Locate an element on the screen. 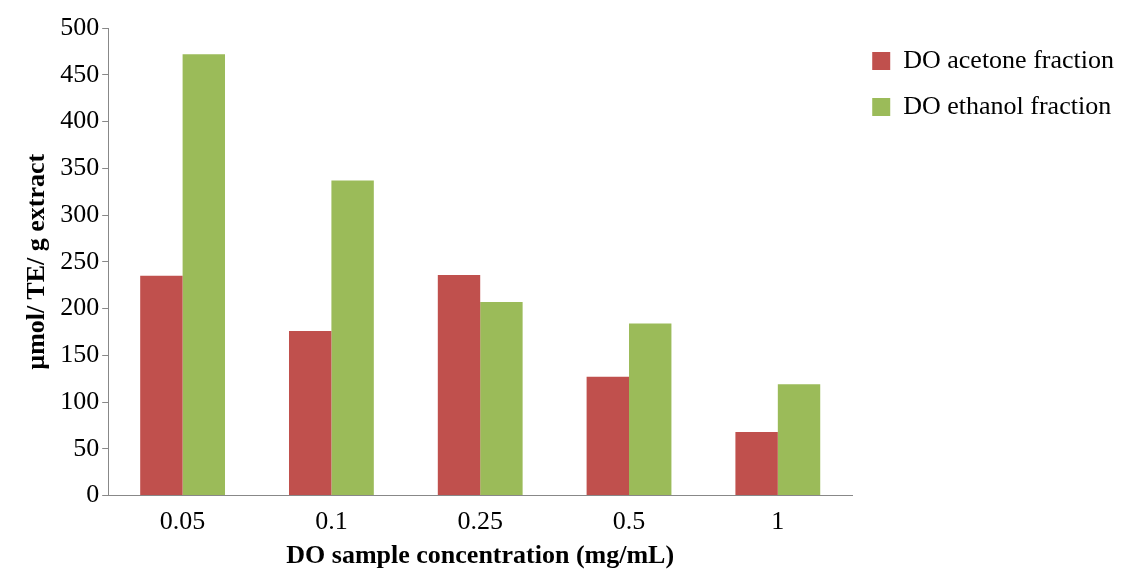 Image resolution: width=1142 pixels, height=580 pixels. y-tick-label: 250 is located at coordinates (80, 260).